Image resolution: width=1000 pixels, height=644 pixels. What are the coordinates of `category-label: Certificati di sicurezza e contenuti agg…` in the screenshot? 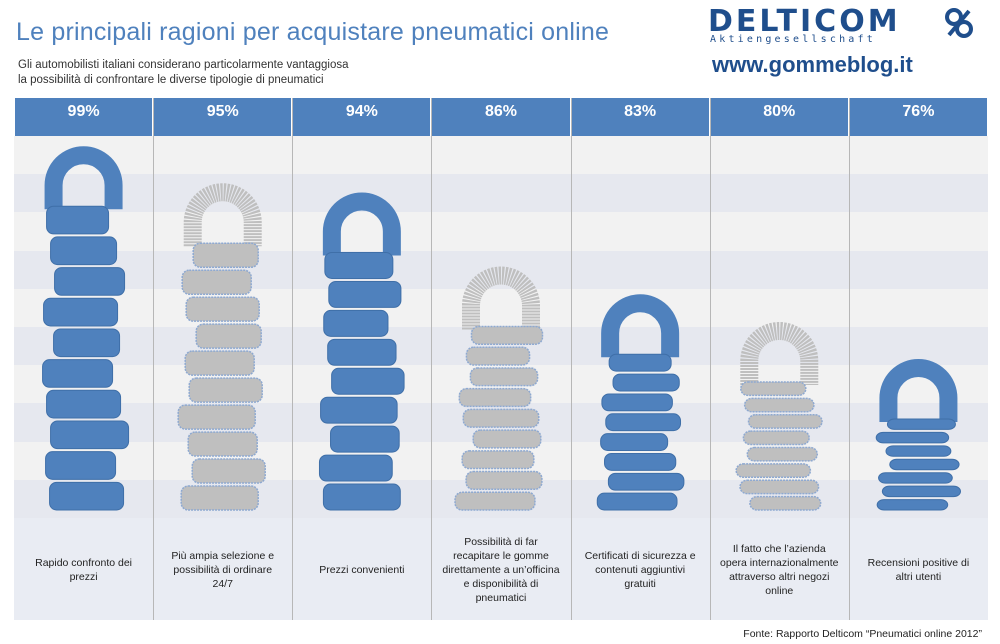 It's located at (640, 570).